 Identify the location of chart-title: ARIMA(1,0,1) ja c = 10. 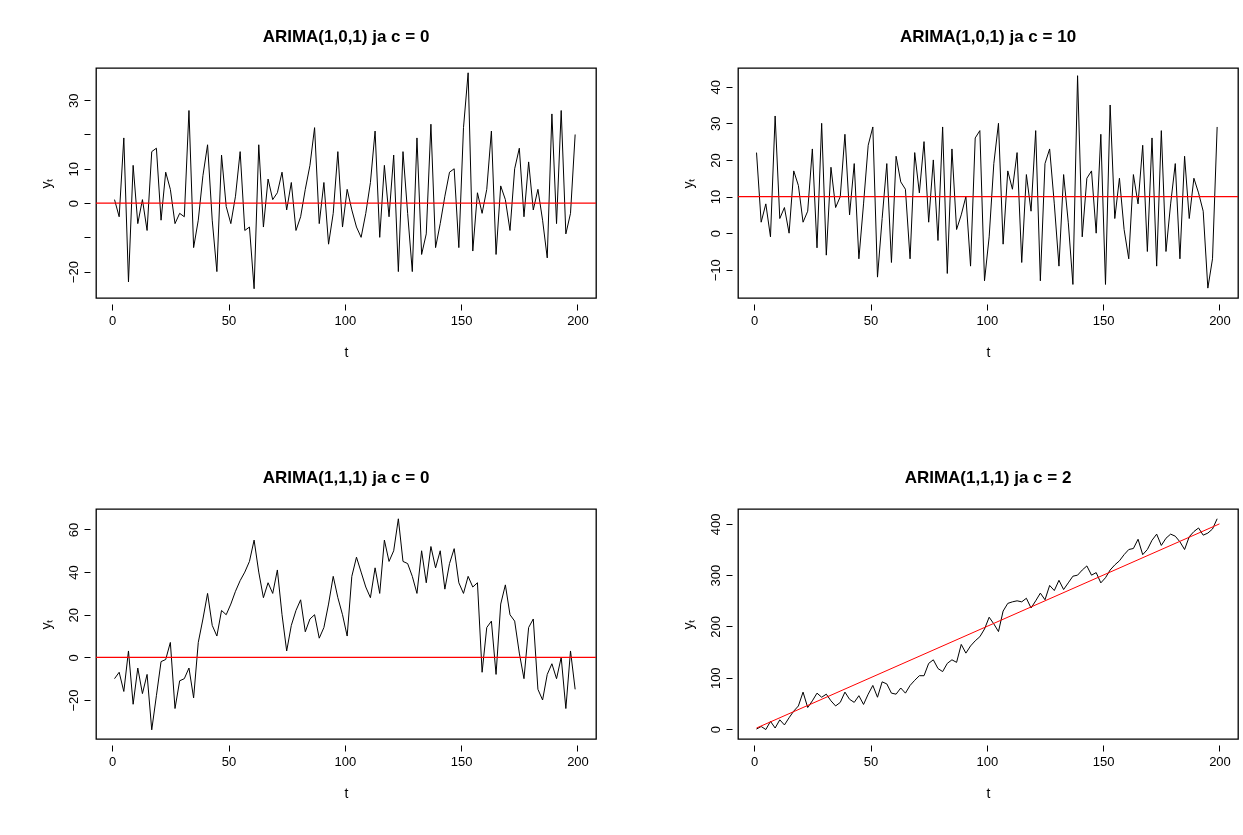
(988, 36).